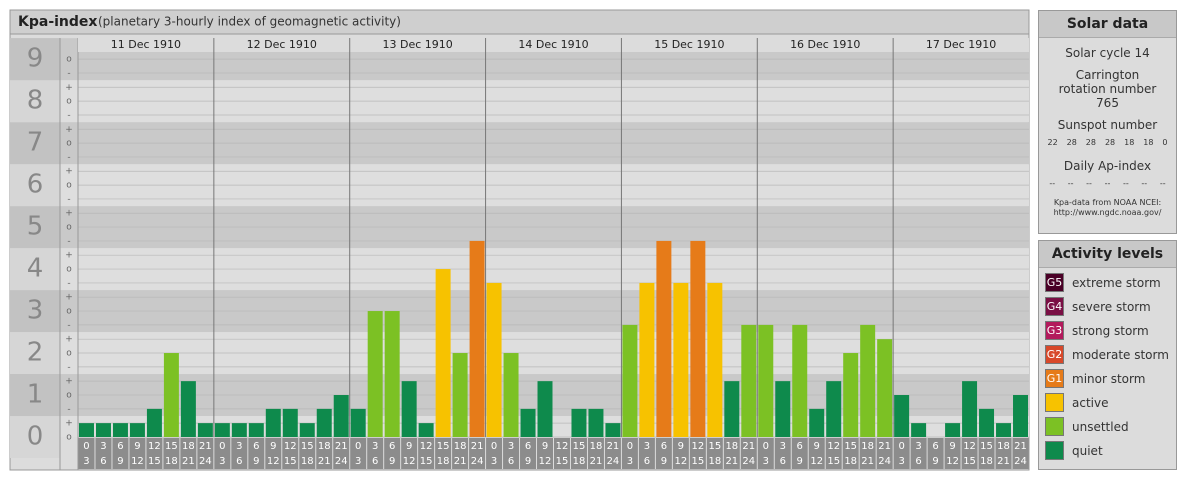  What do you see at coordinates (35, 227) in the screenshot?
I see `y-tick-label: 5` at bounding box center [35, 227].